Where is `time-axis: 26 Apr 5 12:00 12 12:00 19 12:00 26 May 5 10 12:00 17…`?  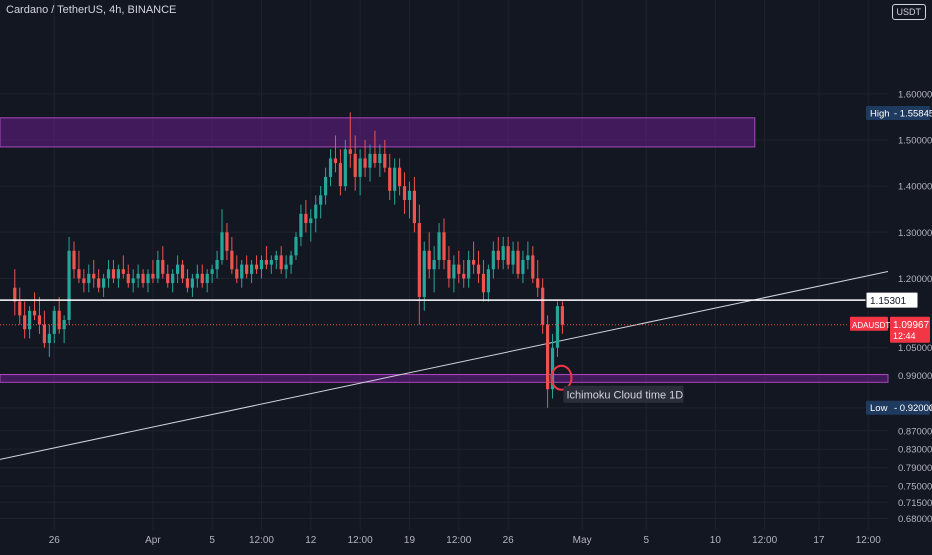 time-axis: 26 Apr 5 12:00 12 12:00 19 12:00 26 May 5 10 12:00 17… is located at coordinates (465, 540).